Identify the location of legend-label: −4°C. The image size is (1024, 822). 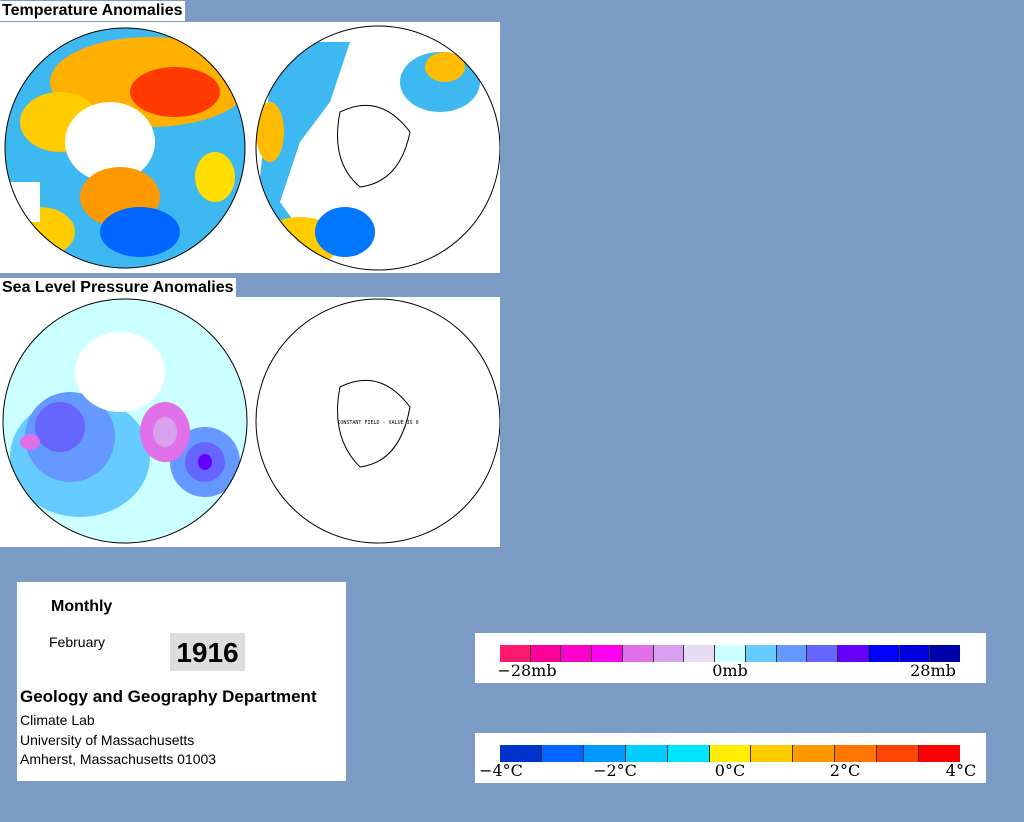
(501, 770).